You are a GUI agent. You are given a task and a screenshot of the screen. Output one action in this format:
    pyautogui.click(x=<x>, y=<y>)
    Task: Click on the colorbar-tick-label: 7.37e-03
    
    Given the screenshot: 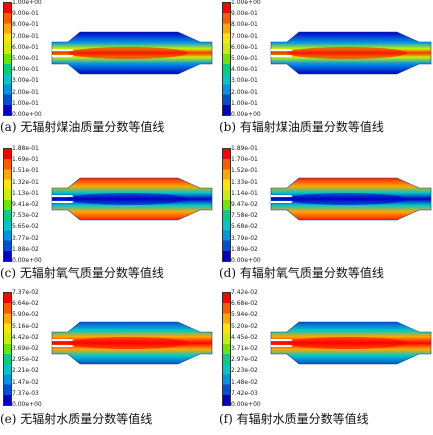 What is the action you would take?
    pyautogui.click(x=25, y=393)
    